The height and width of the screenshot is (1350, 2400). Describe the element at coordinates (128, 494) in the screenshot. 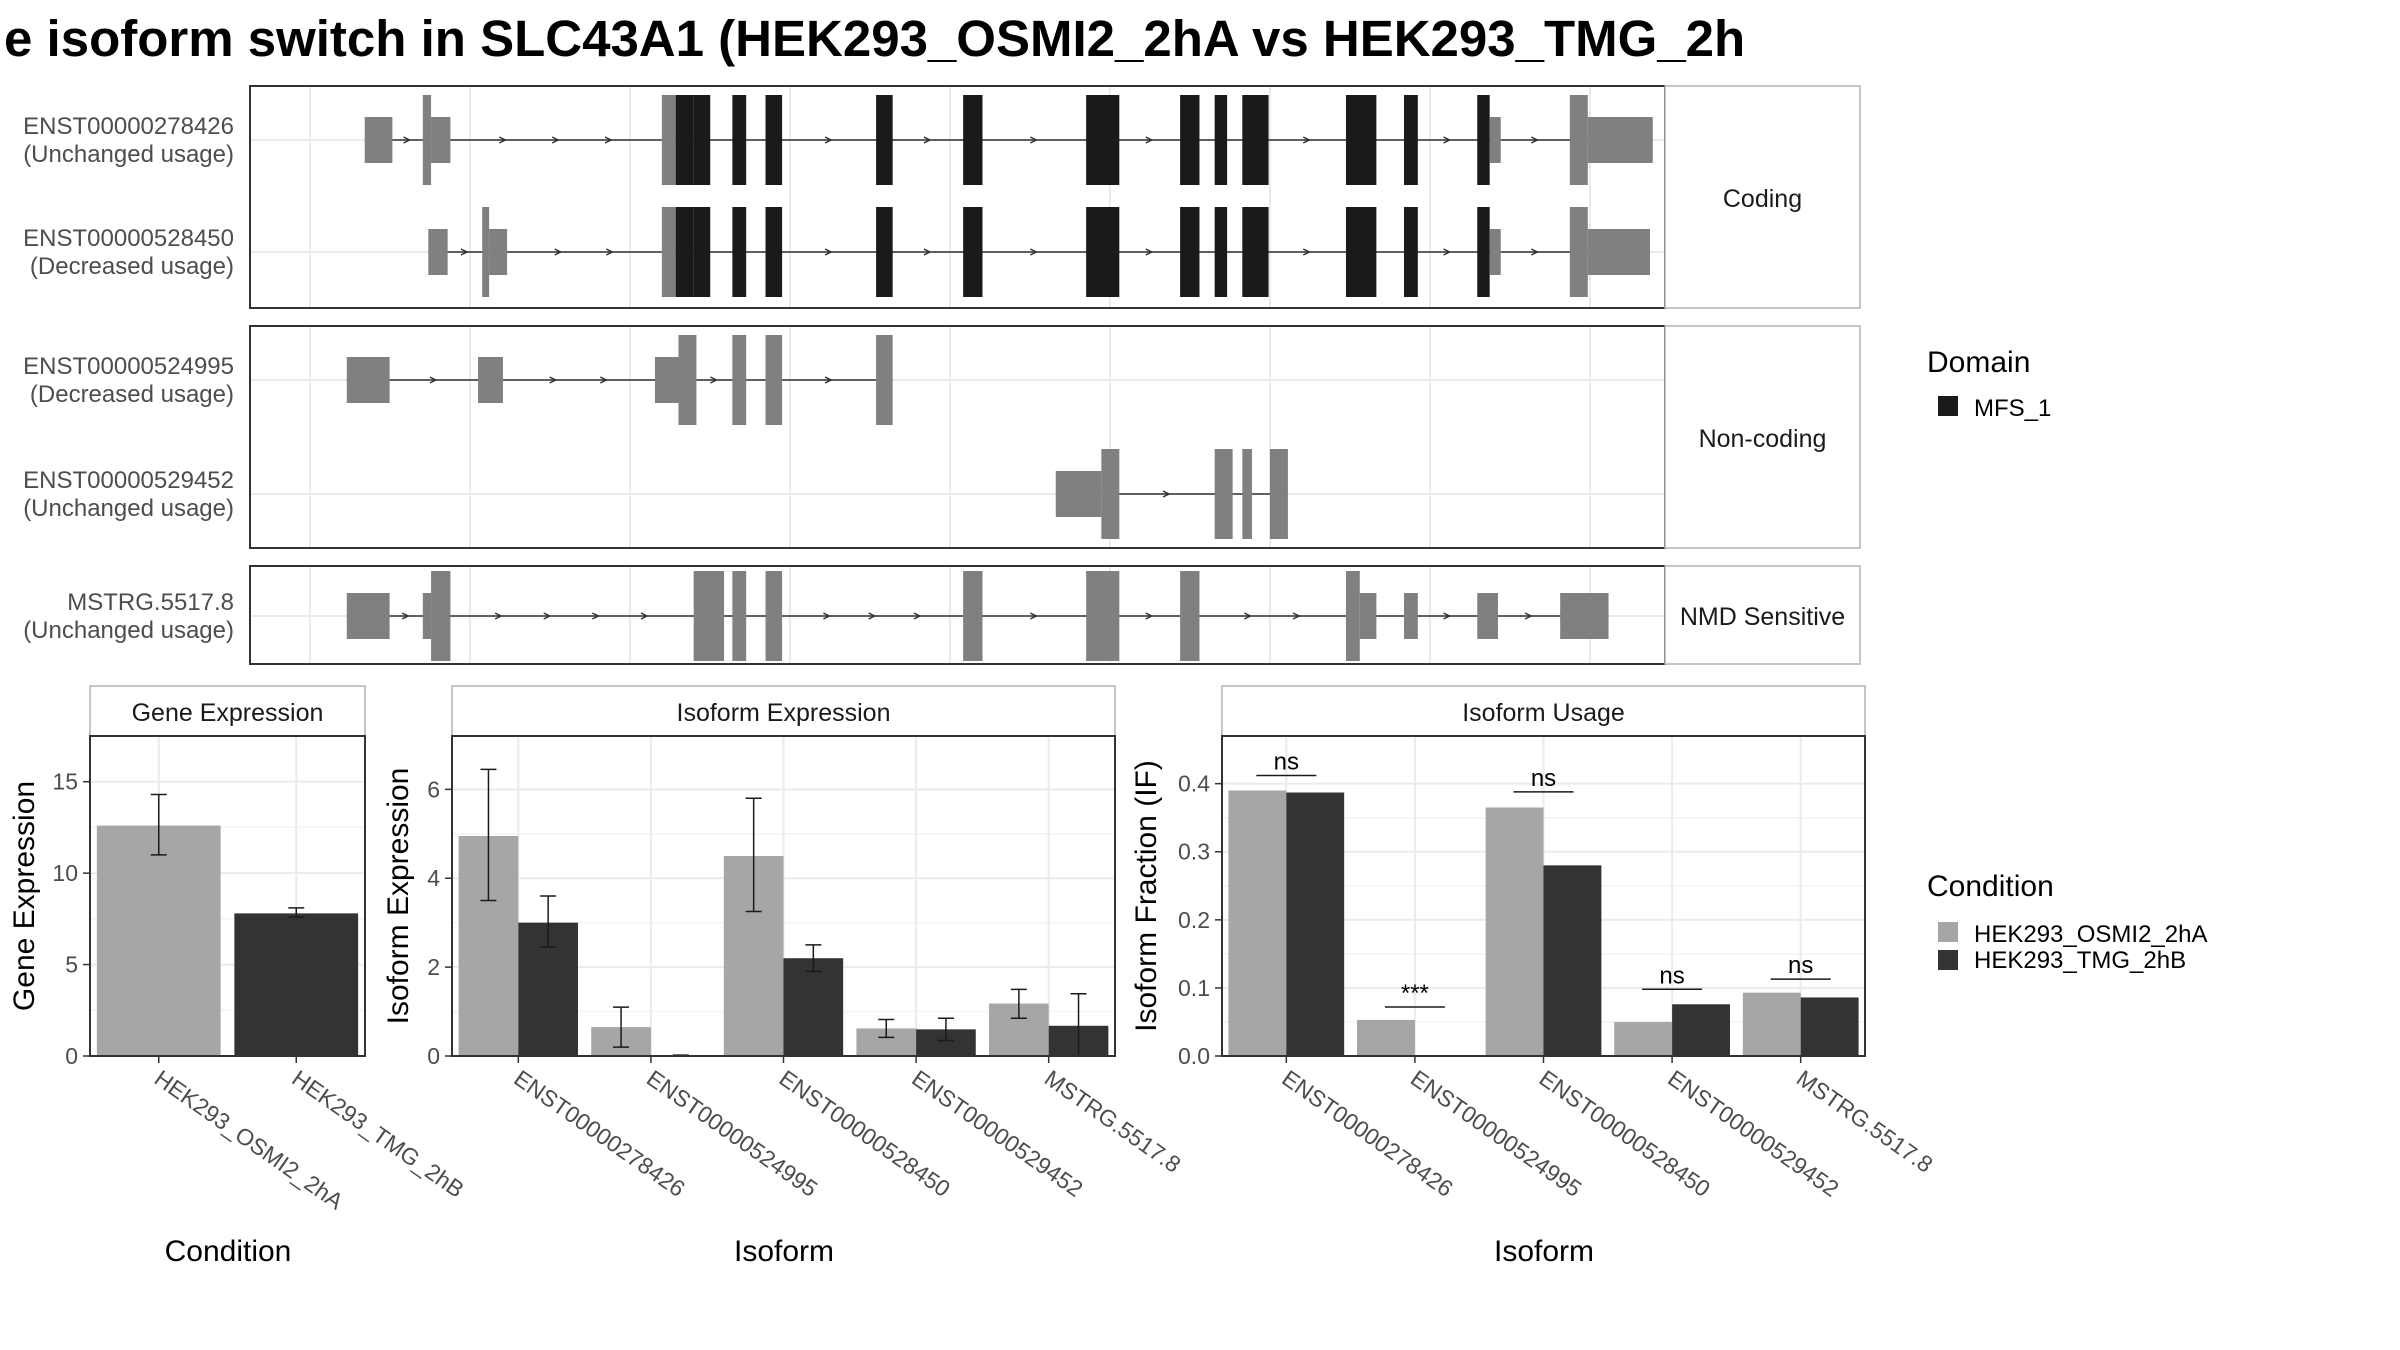

I see `transcript-label: ENST00000529452 (Unchanged usage)` at that location.